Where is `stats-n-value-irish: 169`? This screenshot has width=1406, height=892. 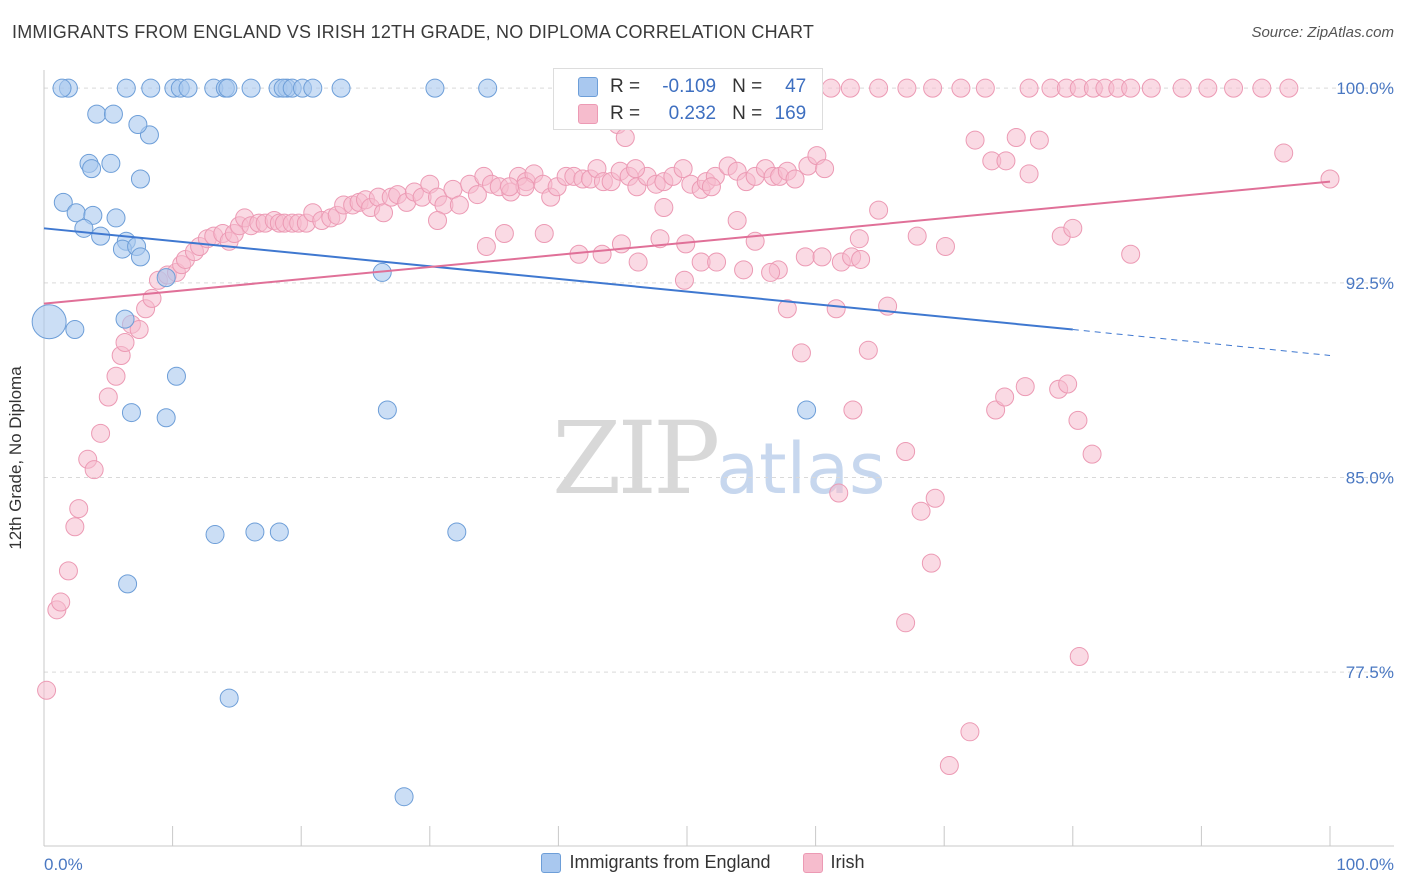
stats-n-value-irish: 169 is located at coordinates (790, 113).